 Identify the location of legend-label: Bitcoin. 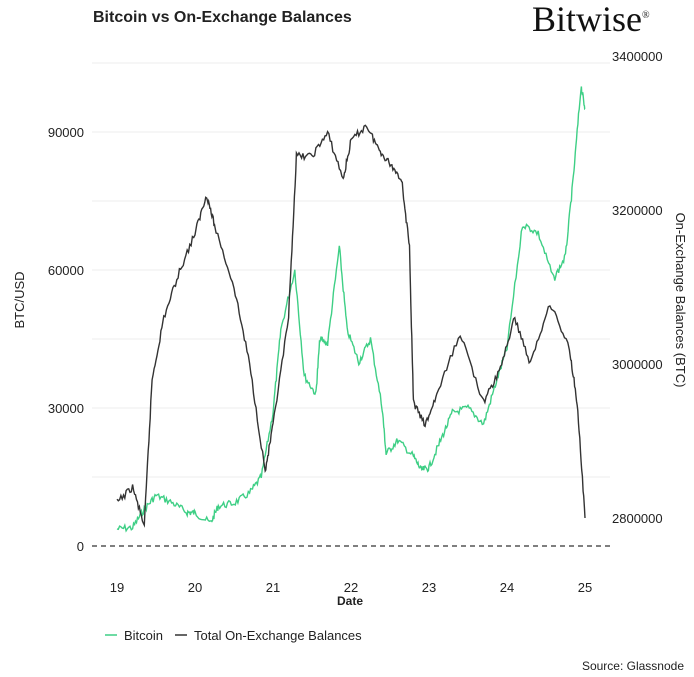
(143, 635).